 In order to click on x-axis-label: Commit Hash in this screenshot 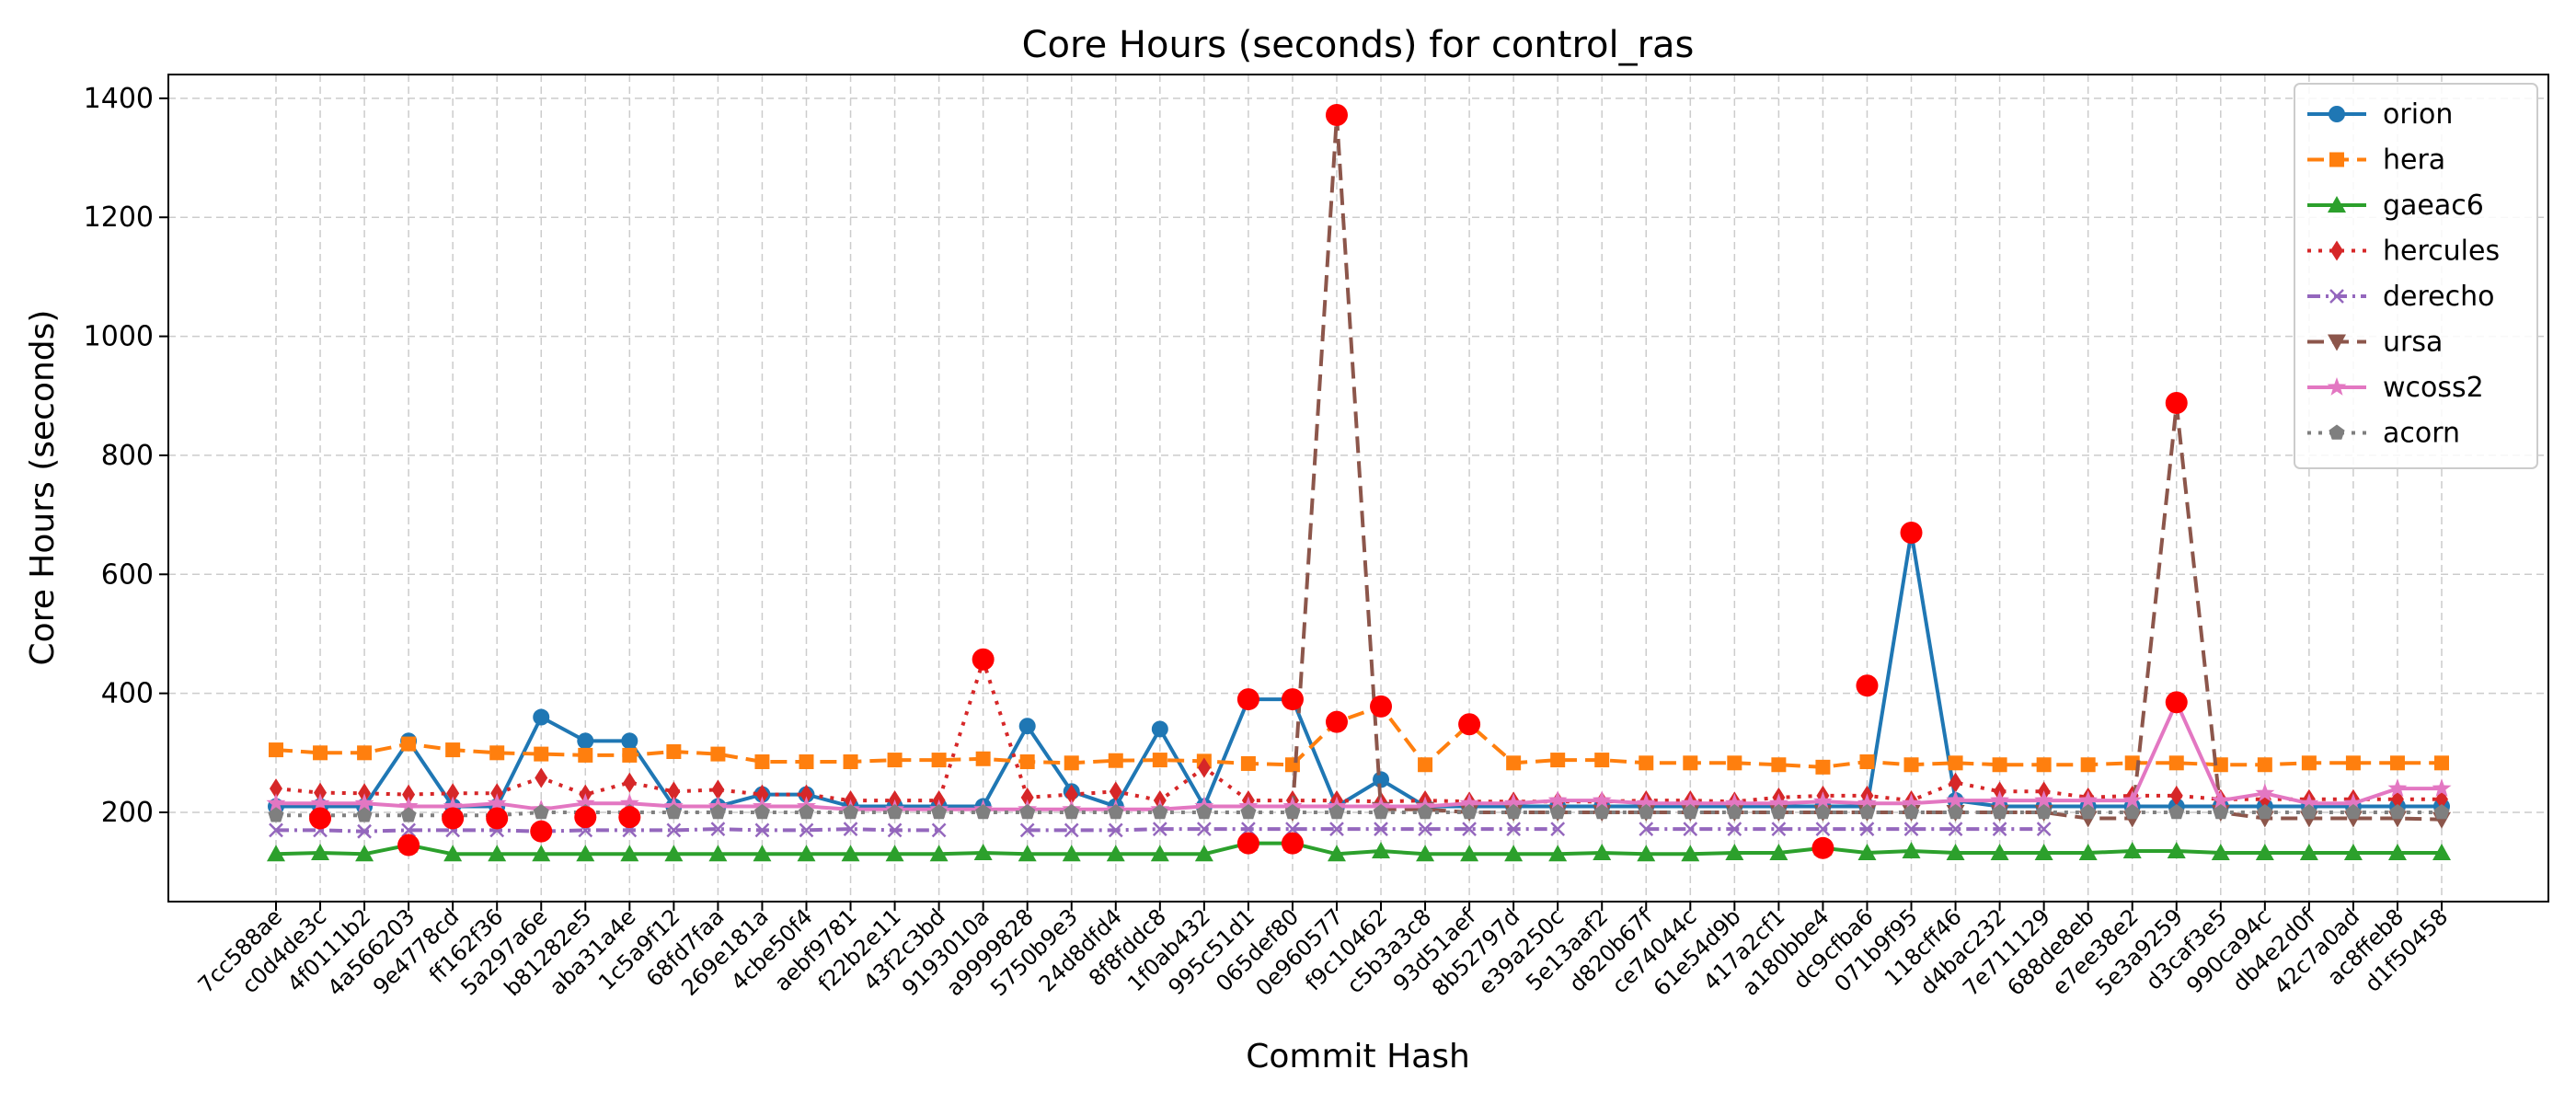, I will do `click(1358, 1056)`.